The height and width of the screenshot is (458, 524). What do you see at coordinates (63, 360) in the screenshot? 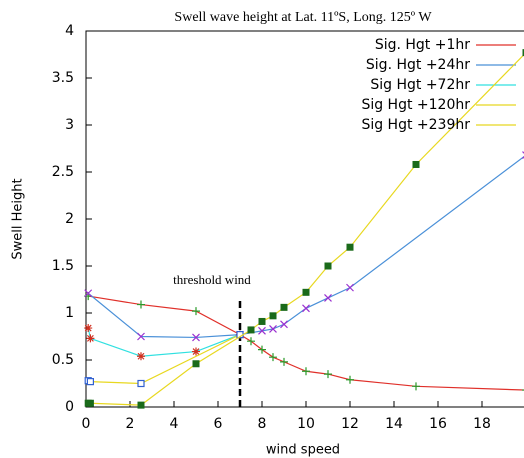
I see `y-tick-label: 0.5` at bounding box center [63, 360].